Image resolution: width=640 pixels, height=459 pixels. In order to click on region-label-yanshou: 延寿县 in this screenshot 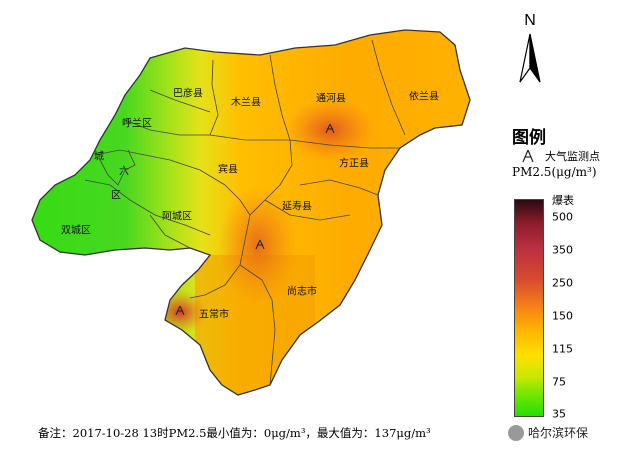, I will do `click(297, 207)`.